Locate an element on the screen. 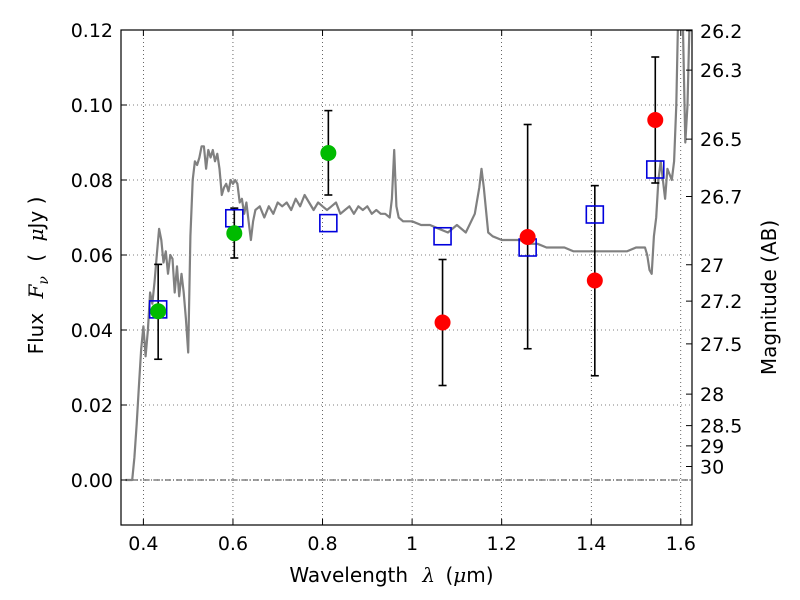 The height and width of the screenshot is (600, 800). magnitude-tick-label: 27 is located at coordinates (712, 266).